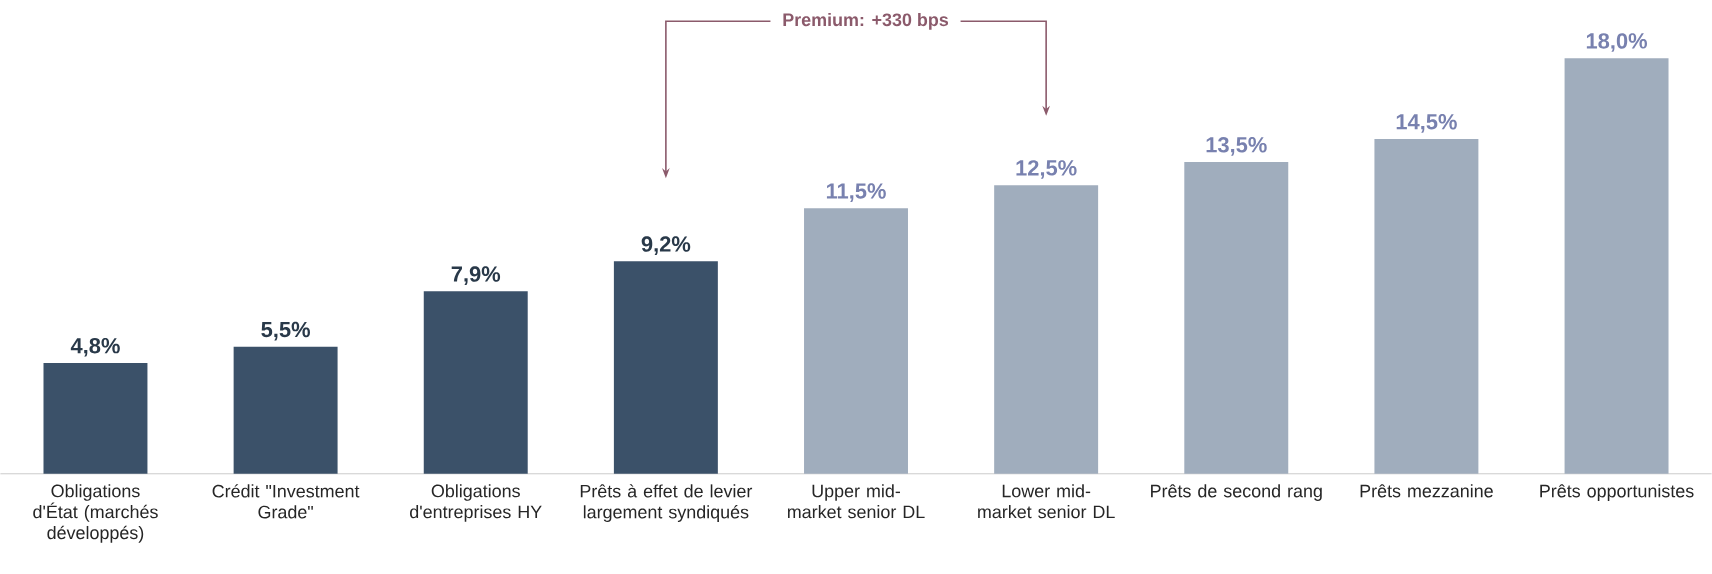  I want to click on x-tick-label: Crédit "Investment Grade", so click(286, 501).